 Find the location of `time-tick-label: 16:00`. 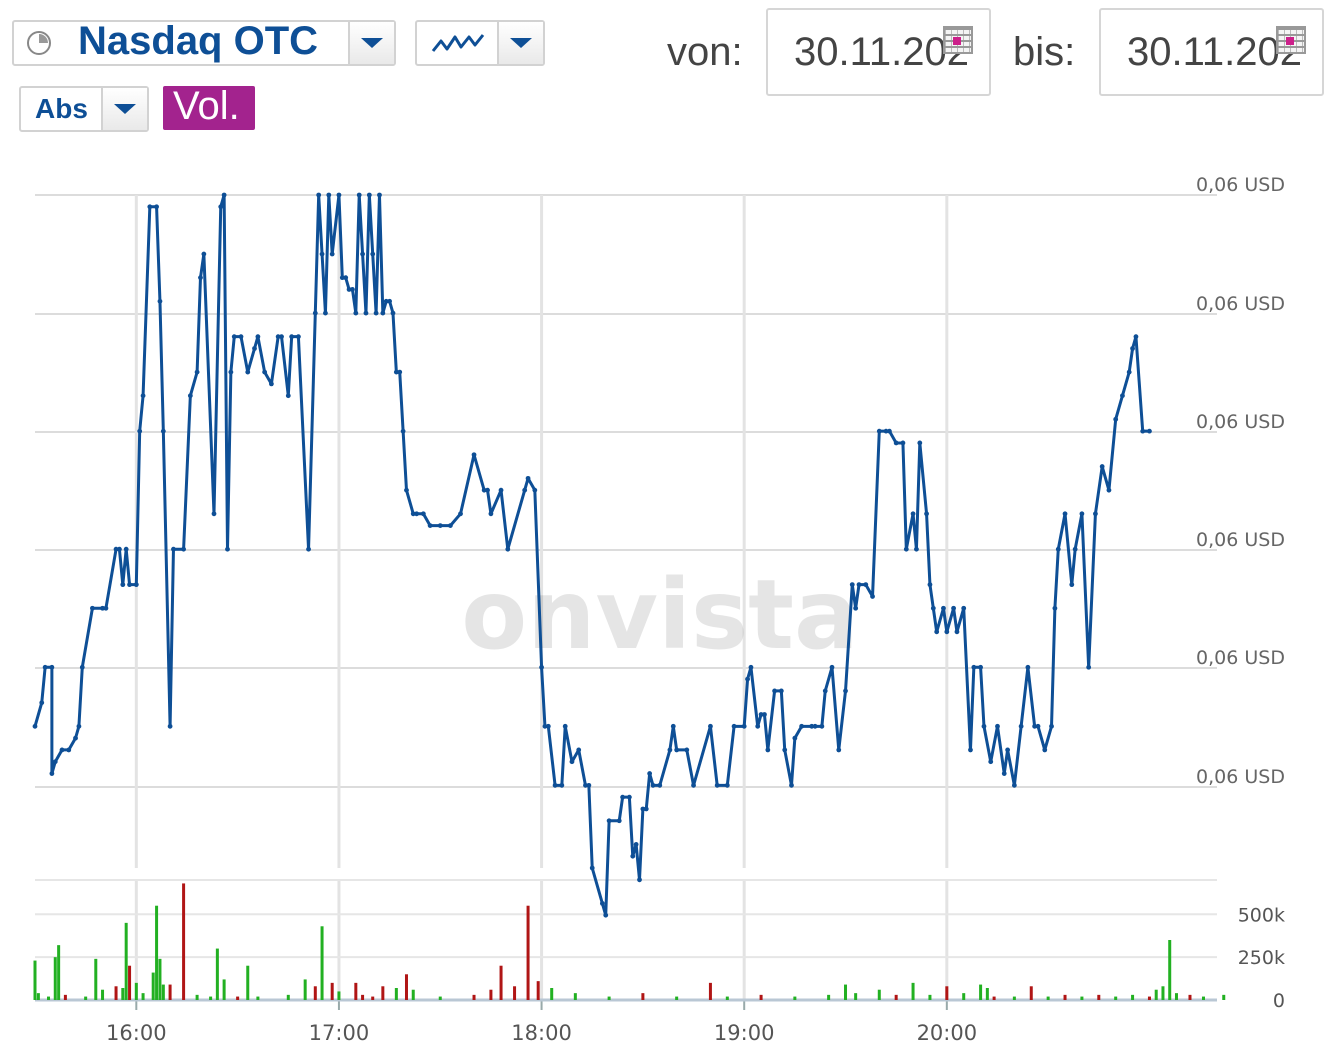

time-tick-label: 16:00 is located at coordinates (136, 1033).